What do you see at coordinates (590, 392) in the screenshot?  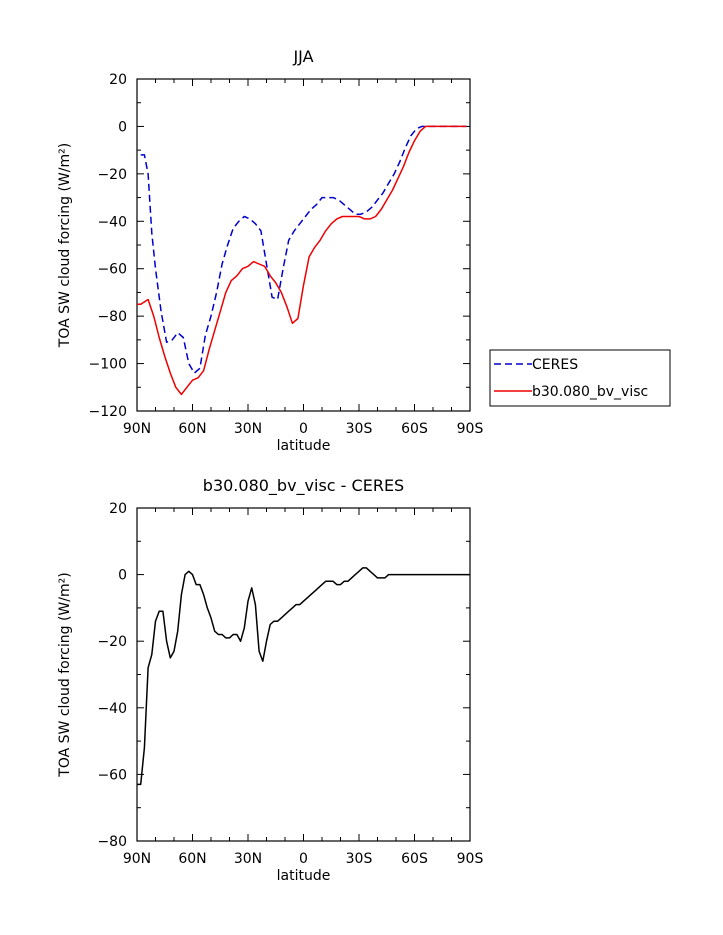 I see `legend-label: b30.080_bv_visc` at bounding box center [590, 392].